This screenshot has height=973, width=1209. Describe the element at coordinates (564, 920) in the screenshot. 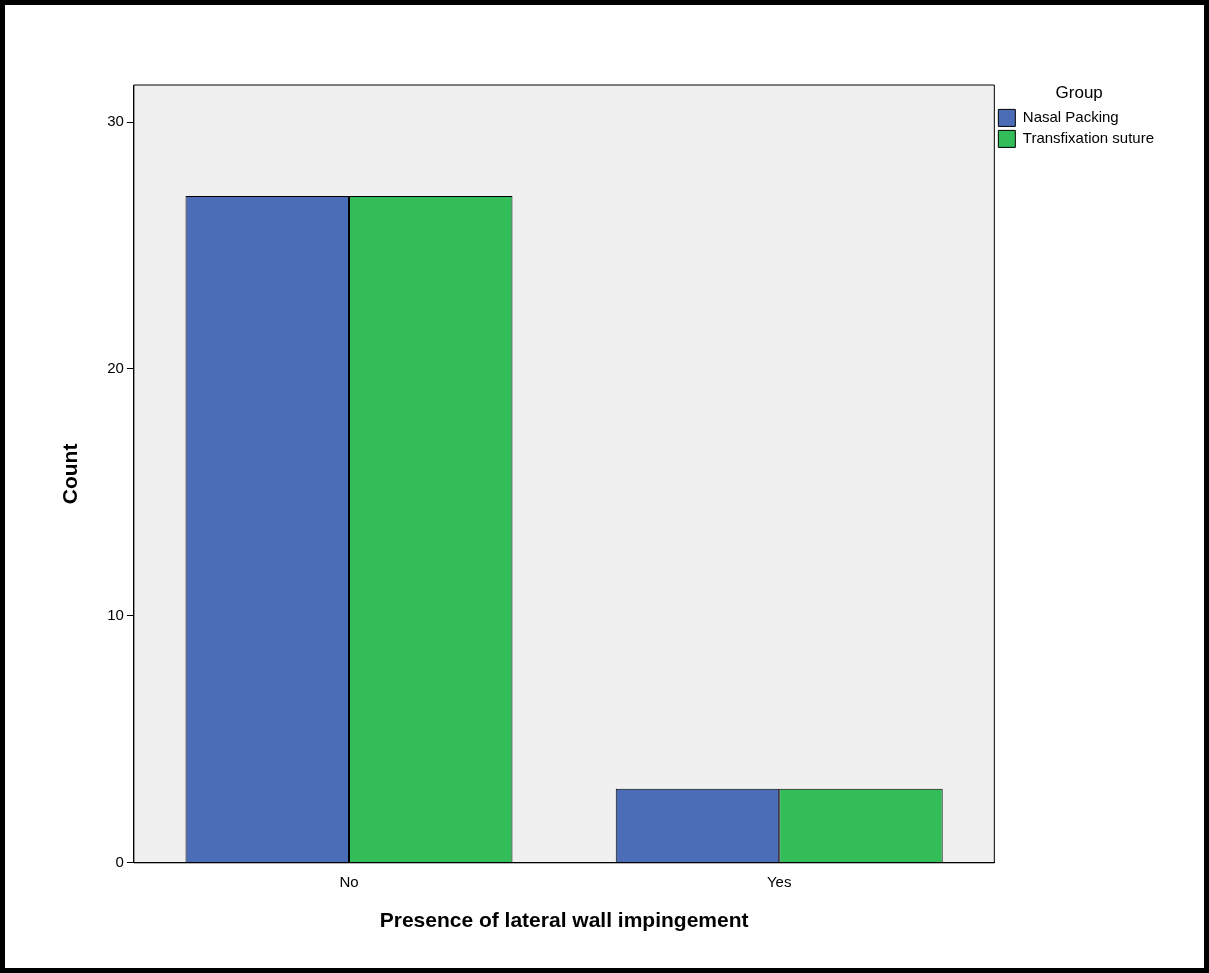

I see `x-axis-title: Presence of lateral wall impingement` at that location.